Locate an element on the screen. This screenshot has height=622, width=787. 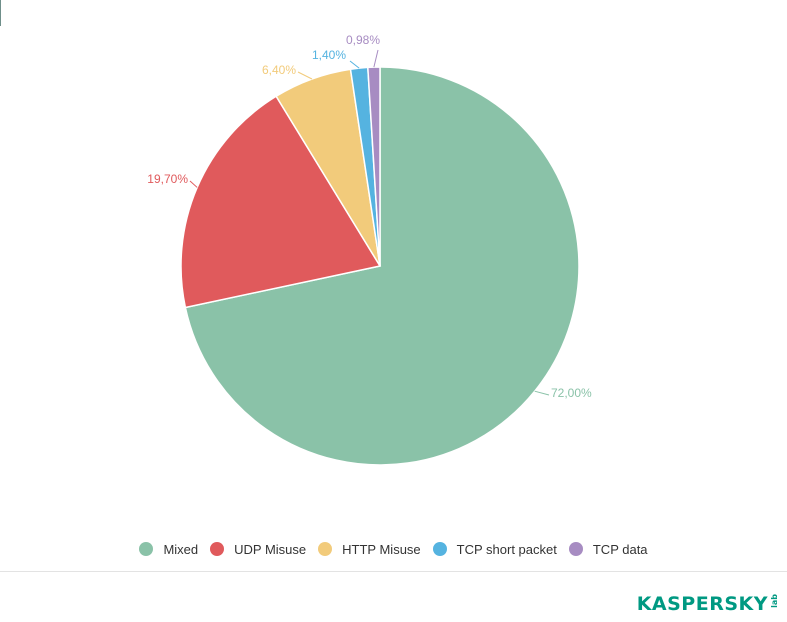
kaspersky-lab-logo: KASPERSKY lab is located at coordinates (708, 605).